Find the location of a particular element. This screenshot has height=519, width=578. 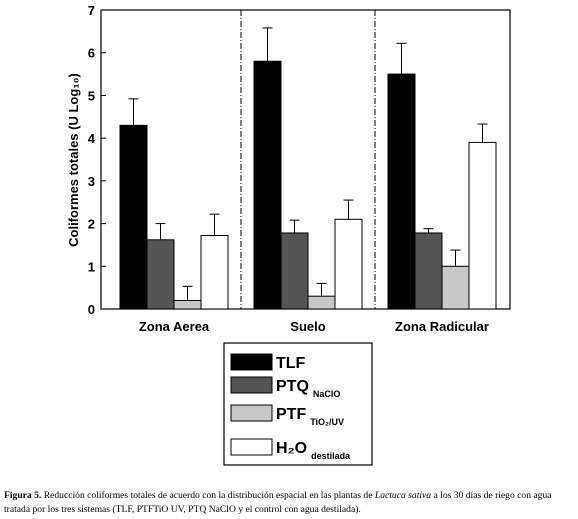

y-tick-label: 0 is located at coordinates (91, 309).